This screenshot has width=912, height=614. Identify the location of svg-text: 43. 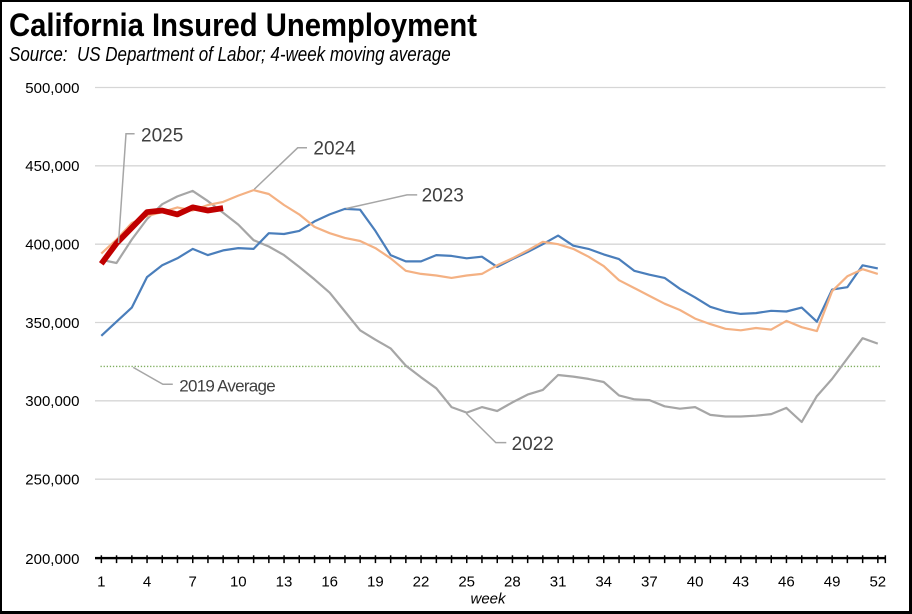
(740, 581).